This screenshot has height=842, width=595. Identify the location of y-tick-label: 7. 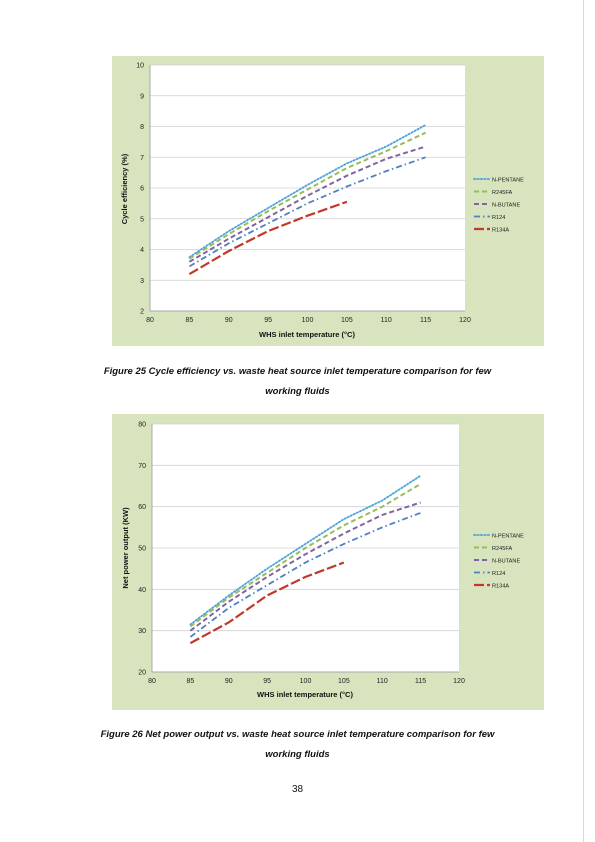
(142, 158).